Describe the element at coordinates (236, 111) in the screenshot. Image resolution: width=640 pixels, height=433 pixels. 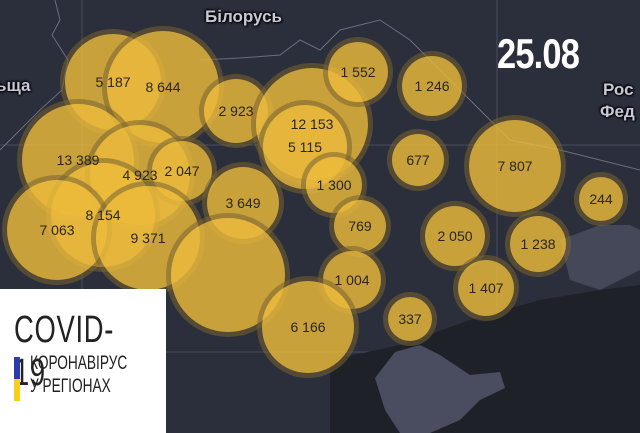
I see `region-case-count: 2 923` at that location.